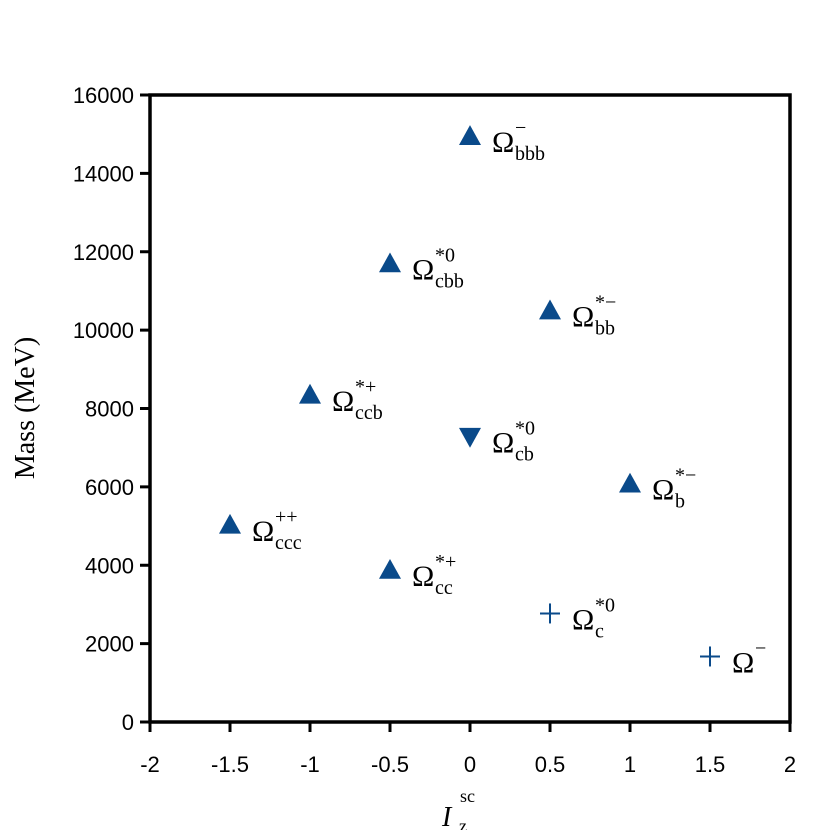  What do you see at coordinates (605, 329) in the screenshot?
I see `point-label-subscript: bb` at bounding box center [605, 329].